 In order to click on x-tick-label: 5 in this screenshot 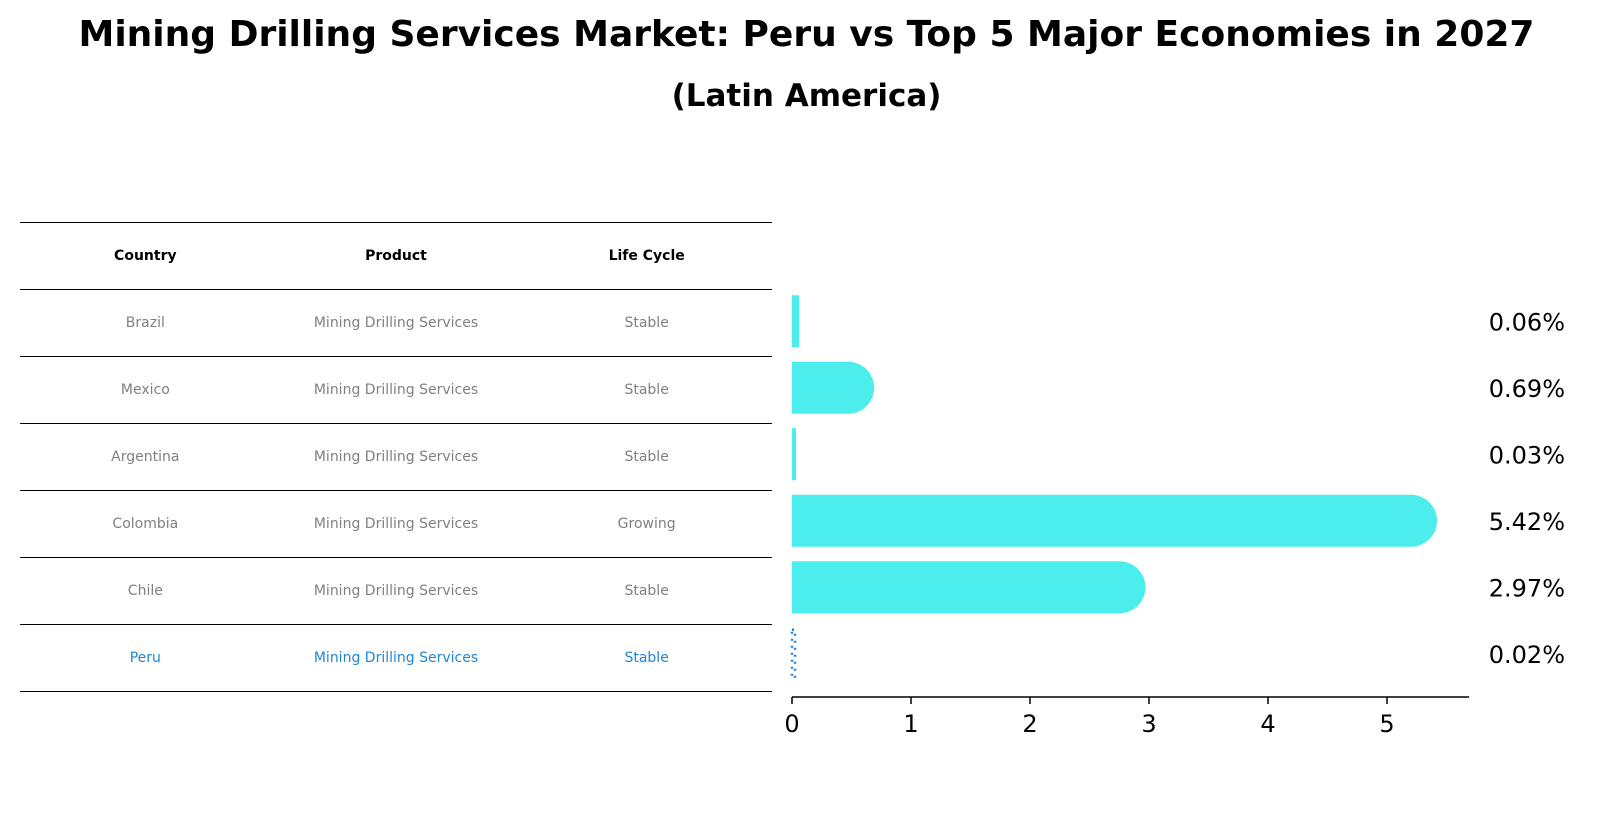, I will do `click(1386, 724)`.